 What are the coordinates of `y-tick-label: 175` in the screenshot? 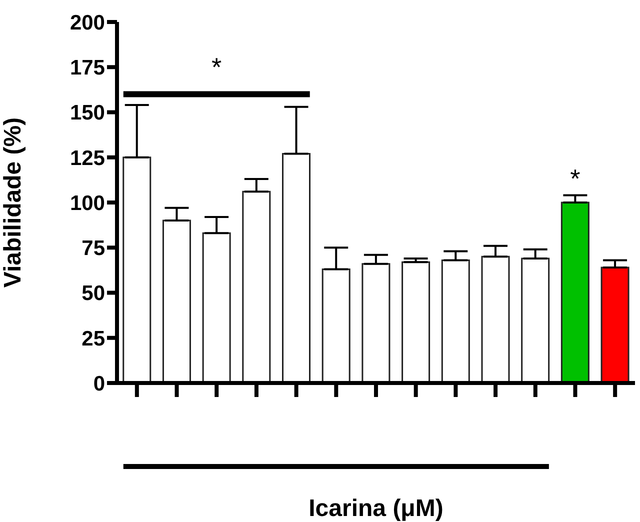 It's located at (88, 68).